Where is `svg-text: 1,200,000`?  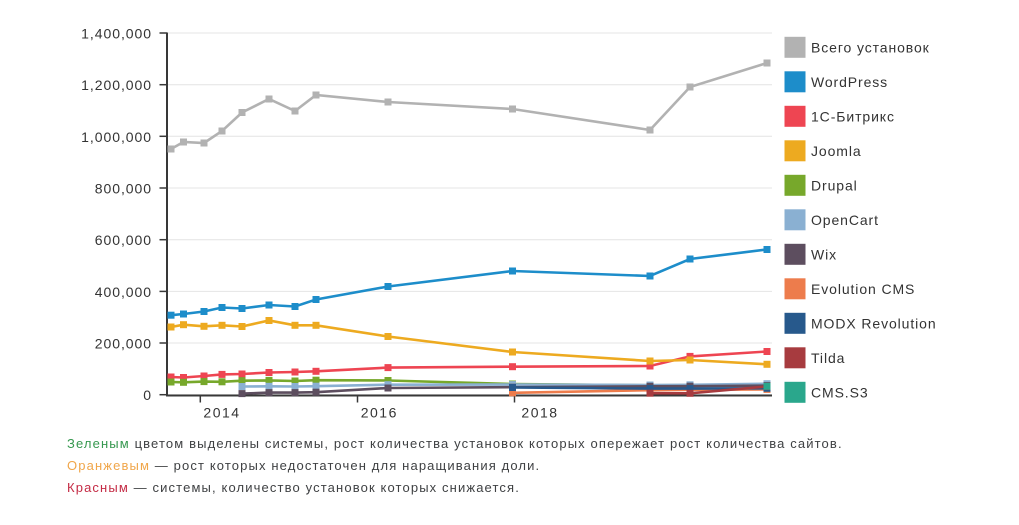
svg-text: 1,200,000 is located at coordinates (116, 85).